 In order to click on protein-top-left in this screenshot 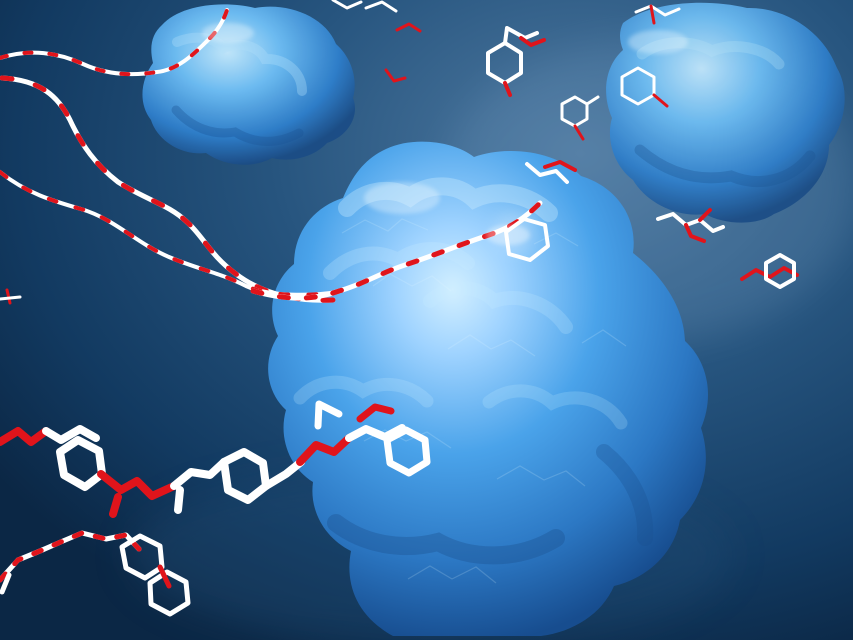, I will do `click(249, 84)`.